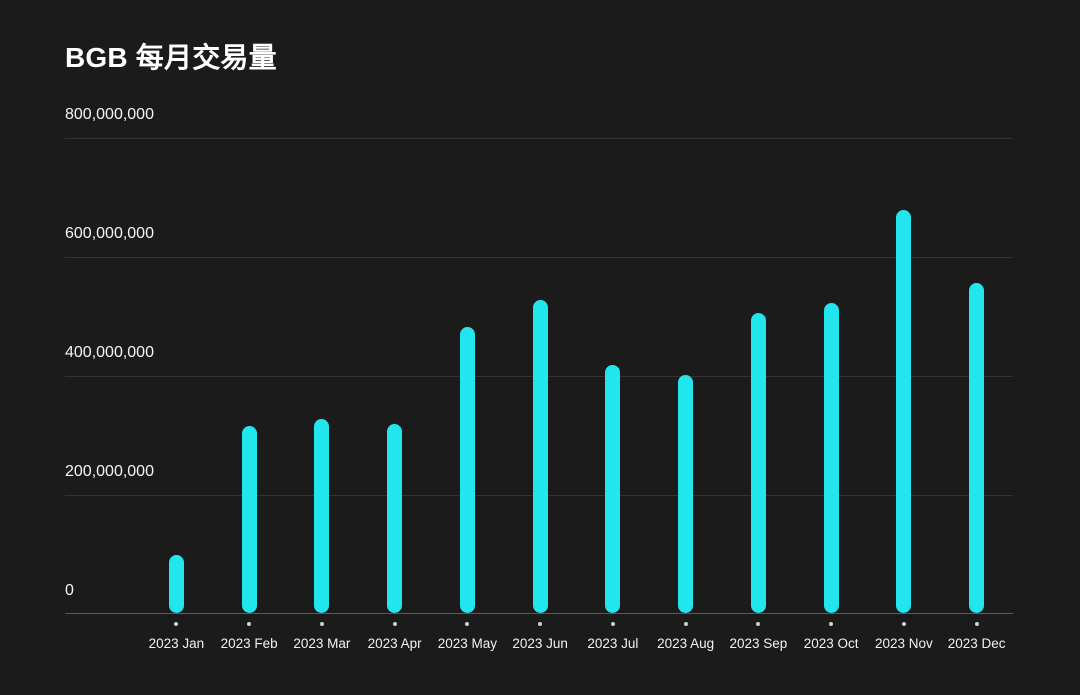 The height and width of the screenshot is (695, 1080). I want to click on x-tick-label: 2023 Nov, so click(903, 643).